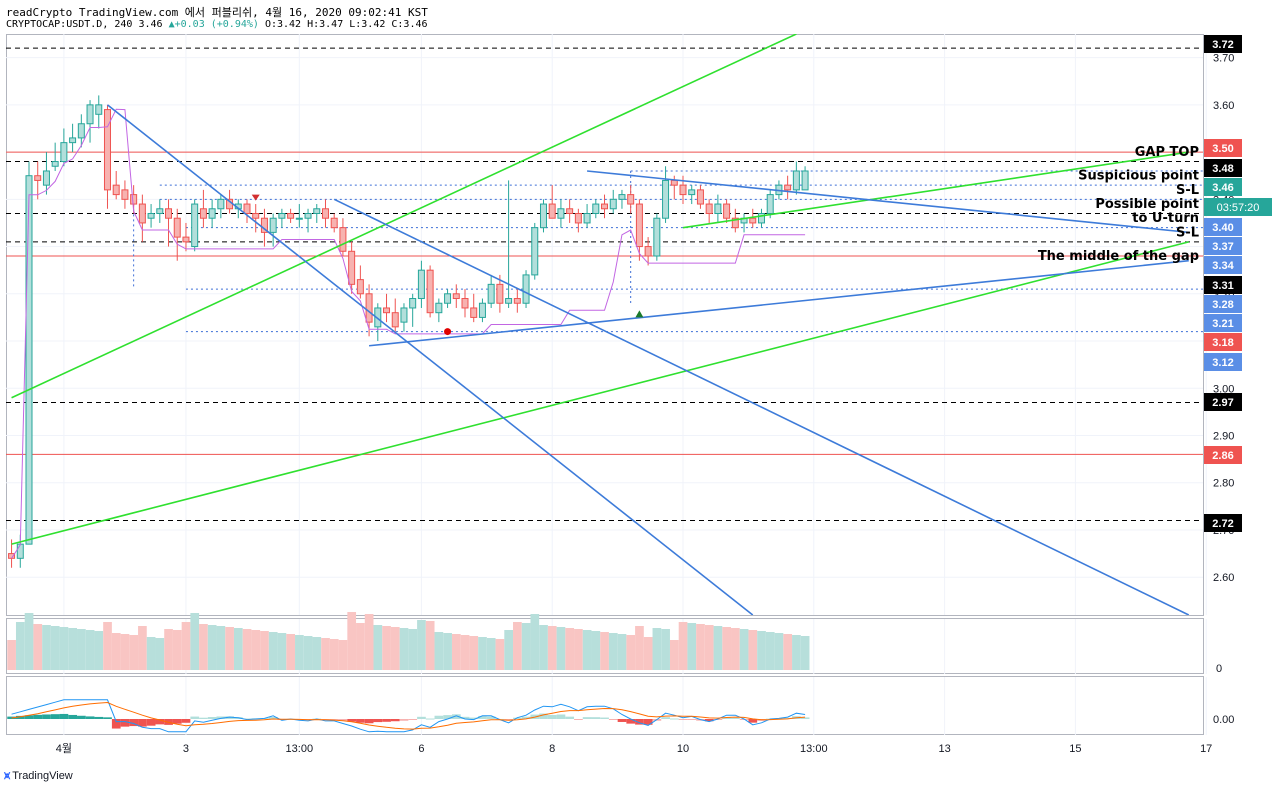  I want to click on signal-line, so click(408, 715).